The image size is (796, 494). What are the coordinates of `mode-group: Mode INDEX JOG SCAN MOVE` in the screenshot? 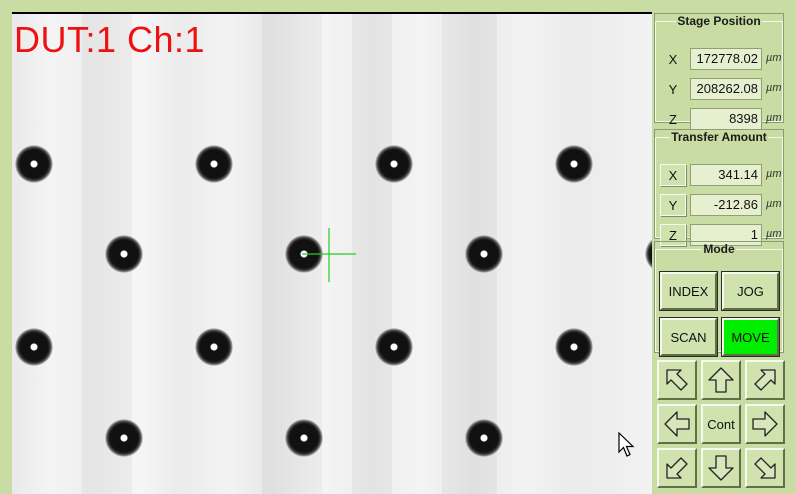 It's located at (719, 299).